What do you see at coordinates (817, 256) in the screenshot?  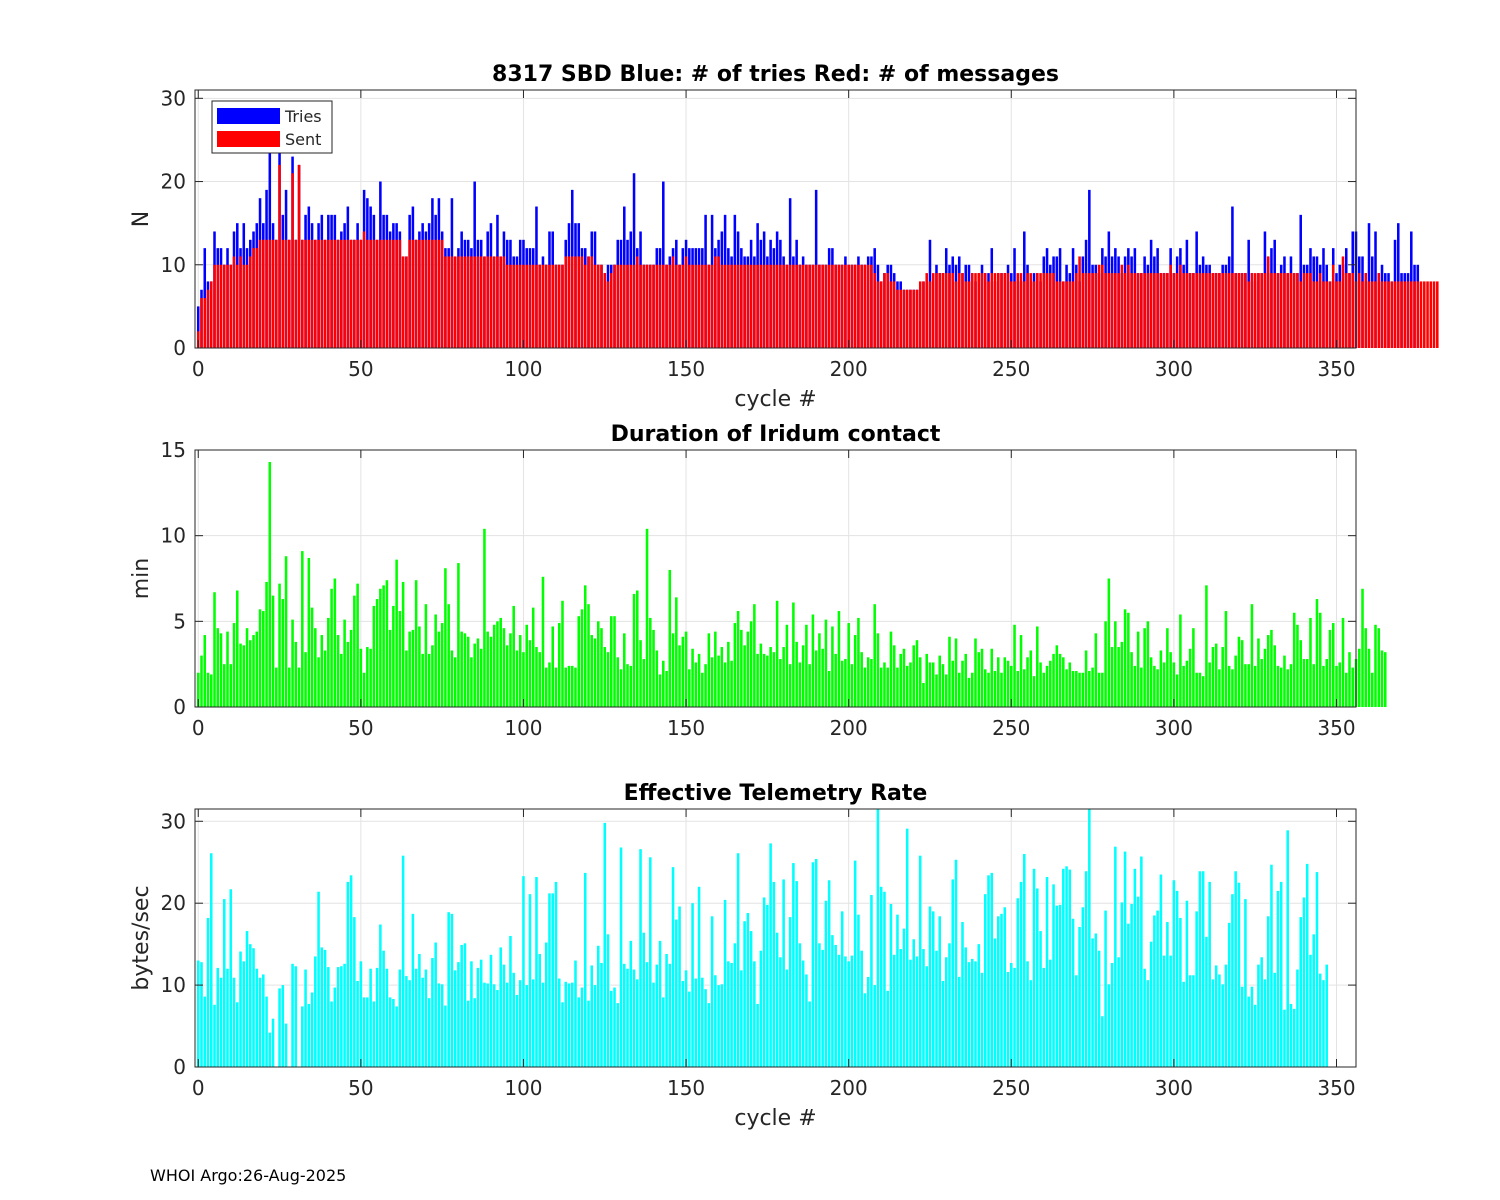 I see `series-sent` at bounding box center [817, 256].